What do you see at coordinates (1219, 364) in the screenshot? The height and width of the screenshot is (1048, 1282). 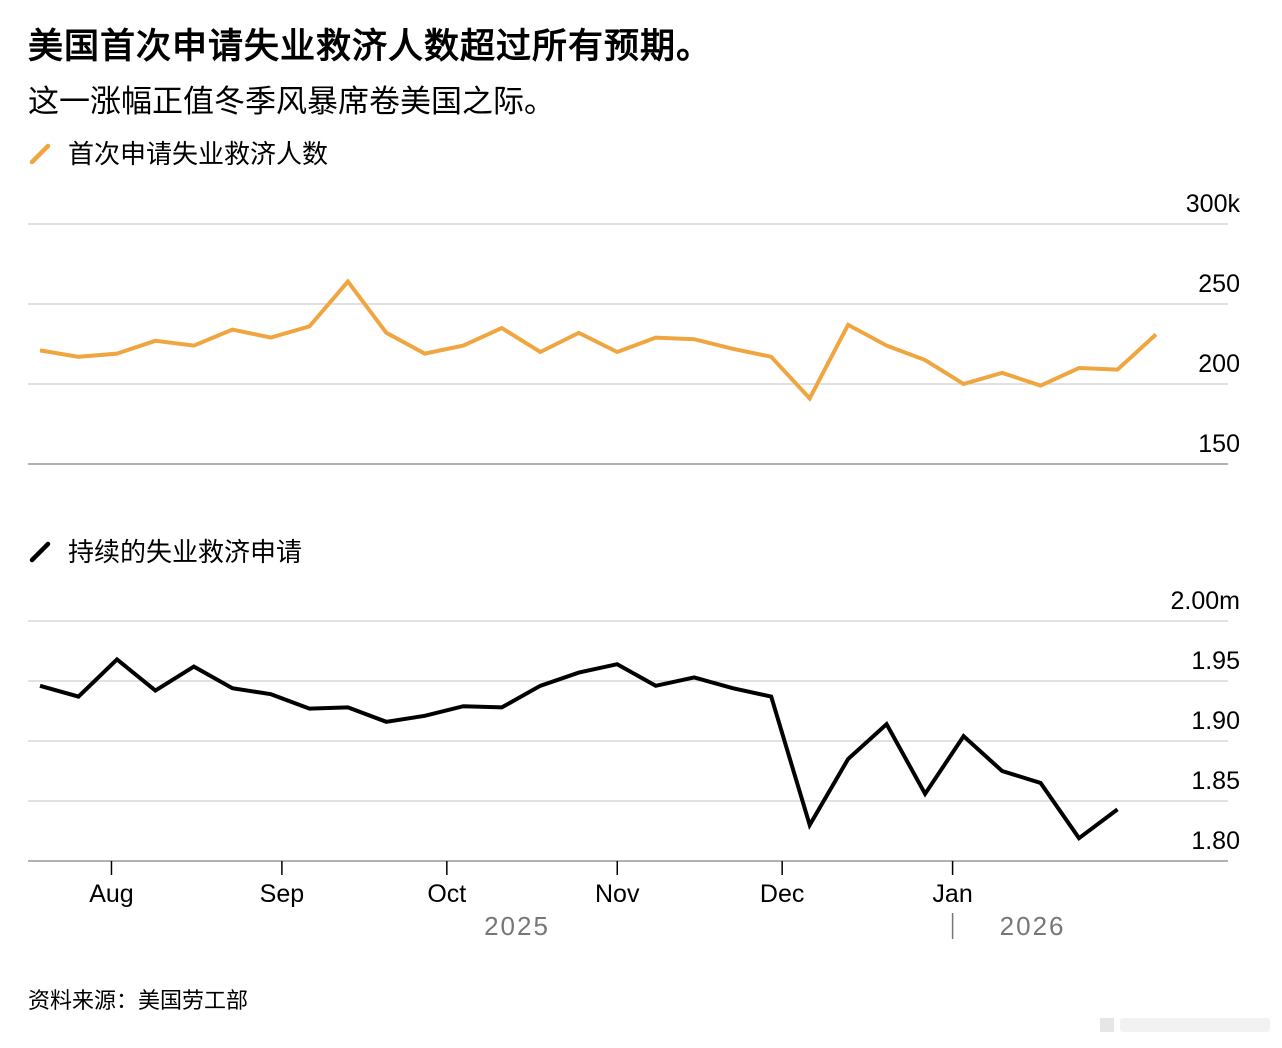 I see `y-tick-label-initial-2: 200` at bounding box center [1219, 364].